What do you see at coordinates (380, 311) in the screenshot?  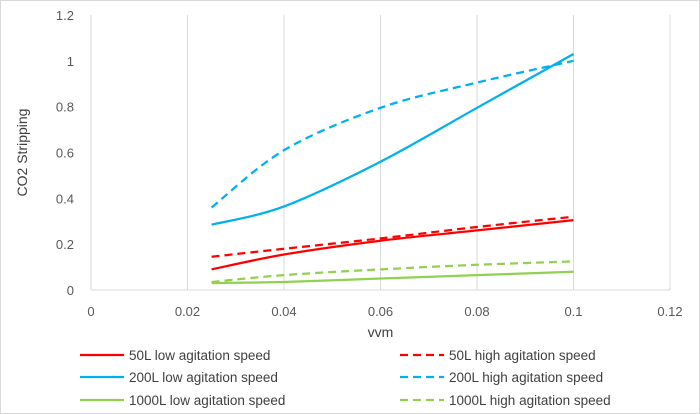 I see `x-tick-label: 0.06` at bounding box center [380, 311].